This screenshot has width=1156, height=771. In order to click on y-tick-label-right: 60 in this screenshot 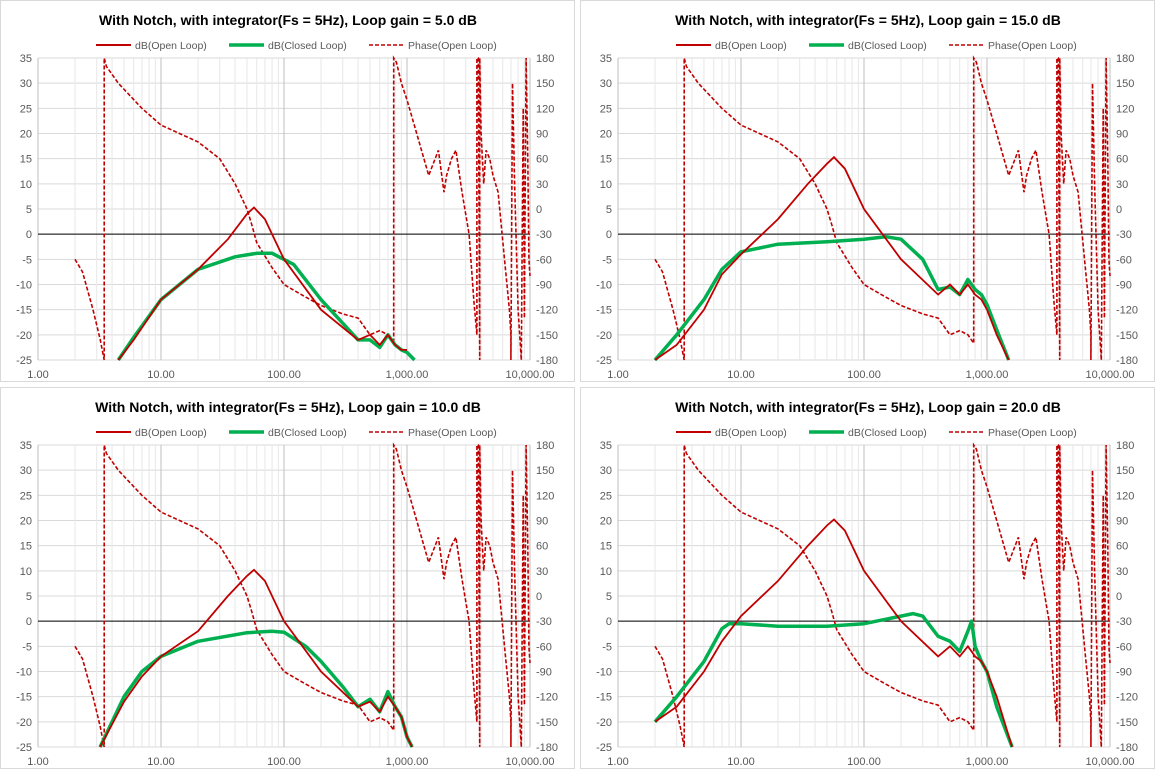, I will do `click(1122, 547)`.